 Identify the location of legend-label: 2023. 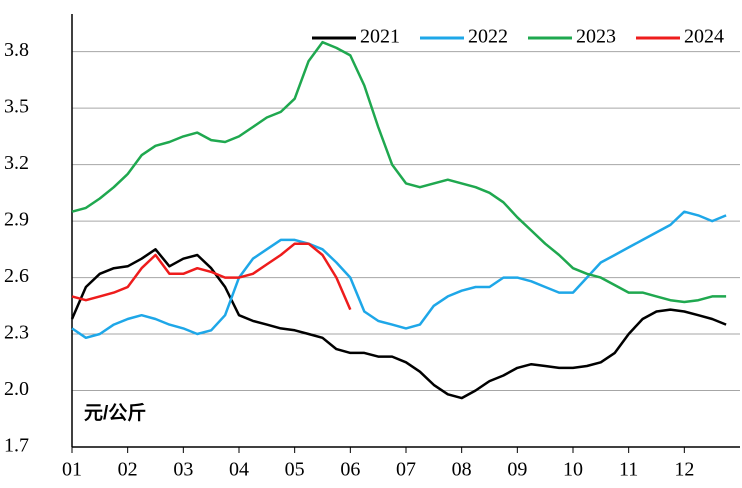
(596, 37).